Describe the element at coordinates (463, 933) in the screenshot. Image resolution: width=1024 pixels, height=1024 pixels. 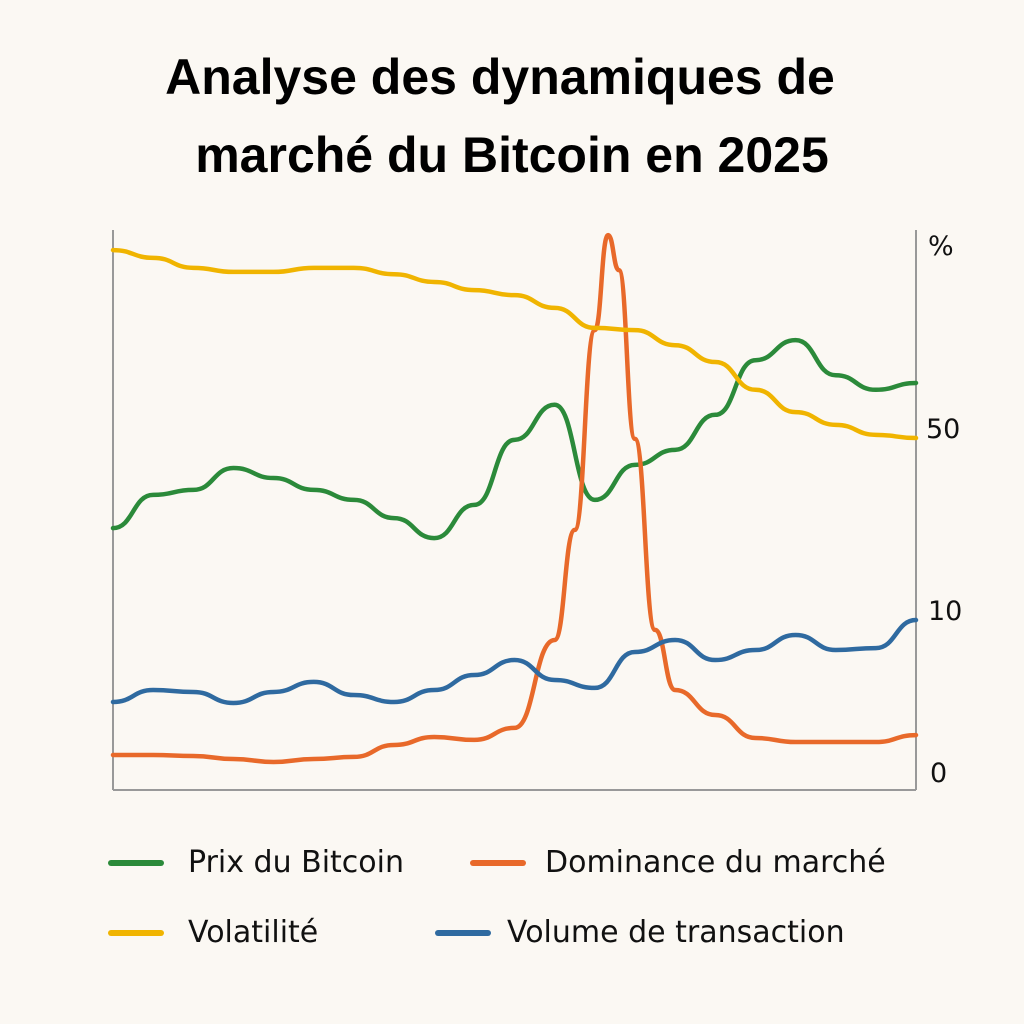
I see `legend-swatch-blue` at that location.